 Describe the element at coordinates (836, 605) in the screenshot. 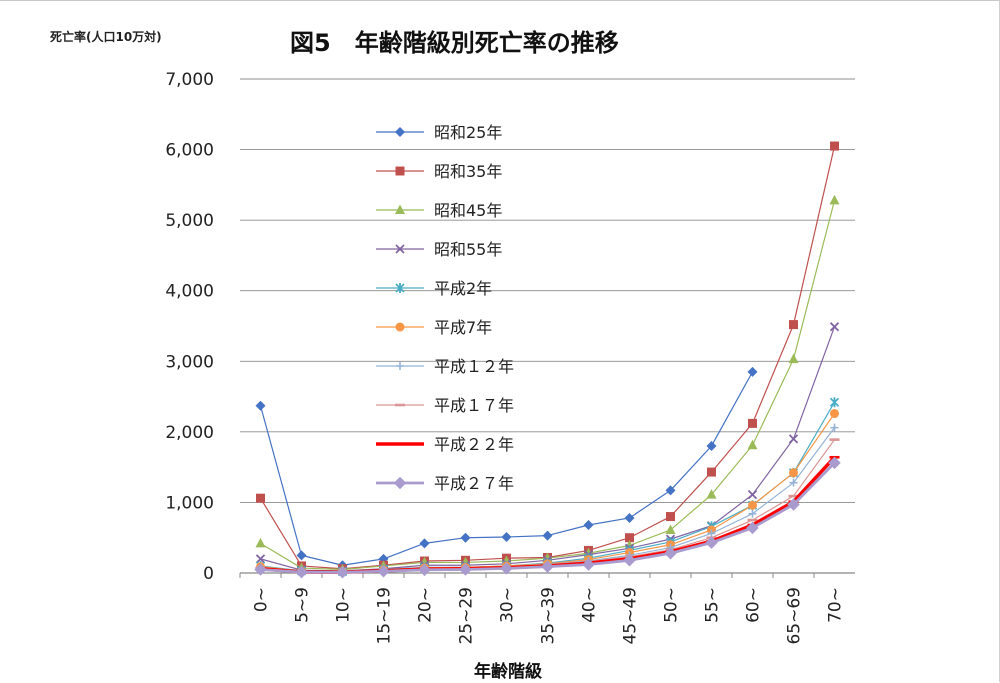

I see `x-tick-label: 70~` at that location.